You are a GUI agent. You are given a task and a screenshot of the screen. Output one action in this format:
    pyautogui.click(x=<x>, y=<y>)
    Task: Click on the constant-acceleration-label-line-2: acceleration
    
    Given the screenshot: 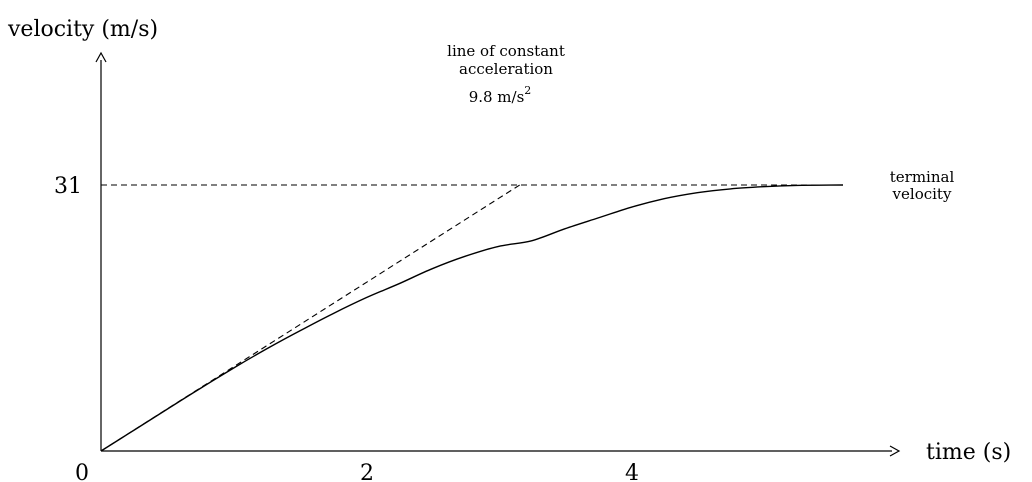 What is the action you would take?
    pyautogui.click(x=506, y=69)
    